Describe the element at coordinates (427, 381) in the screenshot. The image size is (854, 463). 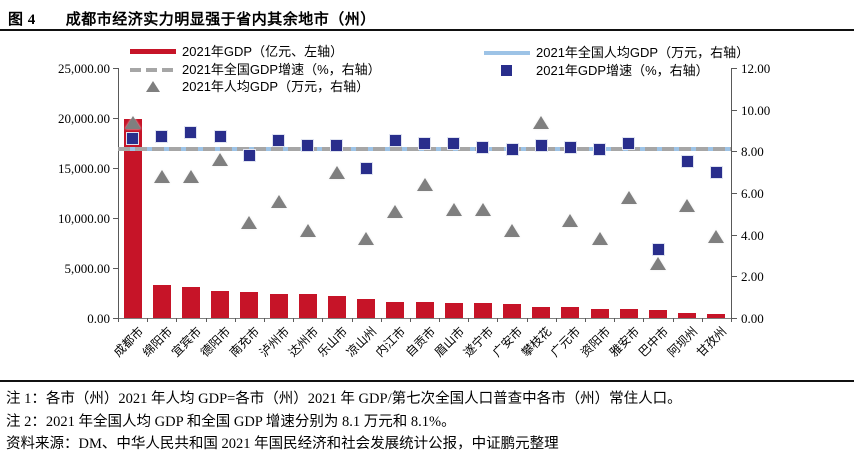
I see `notes-divider` at that location.